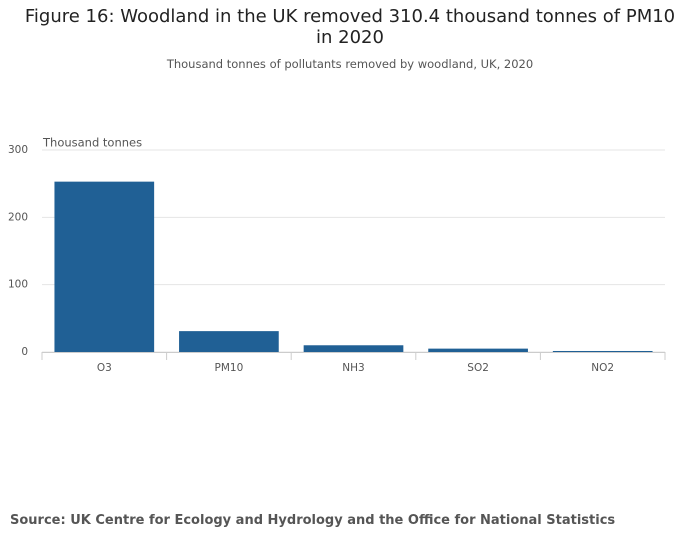 The width and height of the screenshot is (700, 549). What do you see at coordinates (478, 368) in the screenshot?
I see `x-tick-label: SO2` at bounding box center [478, 368].